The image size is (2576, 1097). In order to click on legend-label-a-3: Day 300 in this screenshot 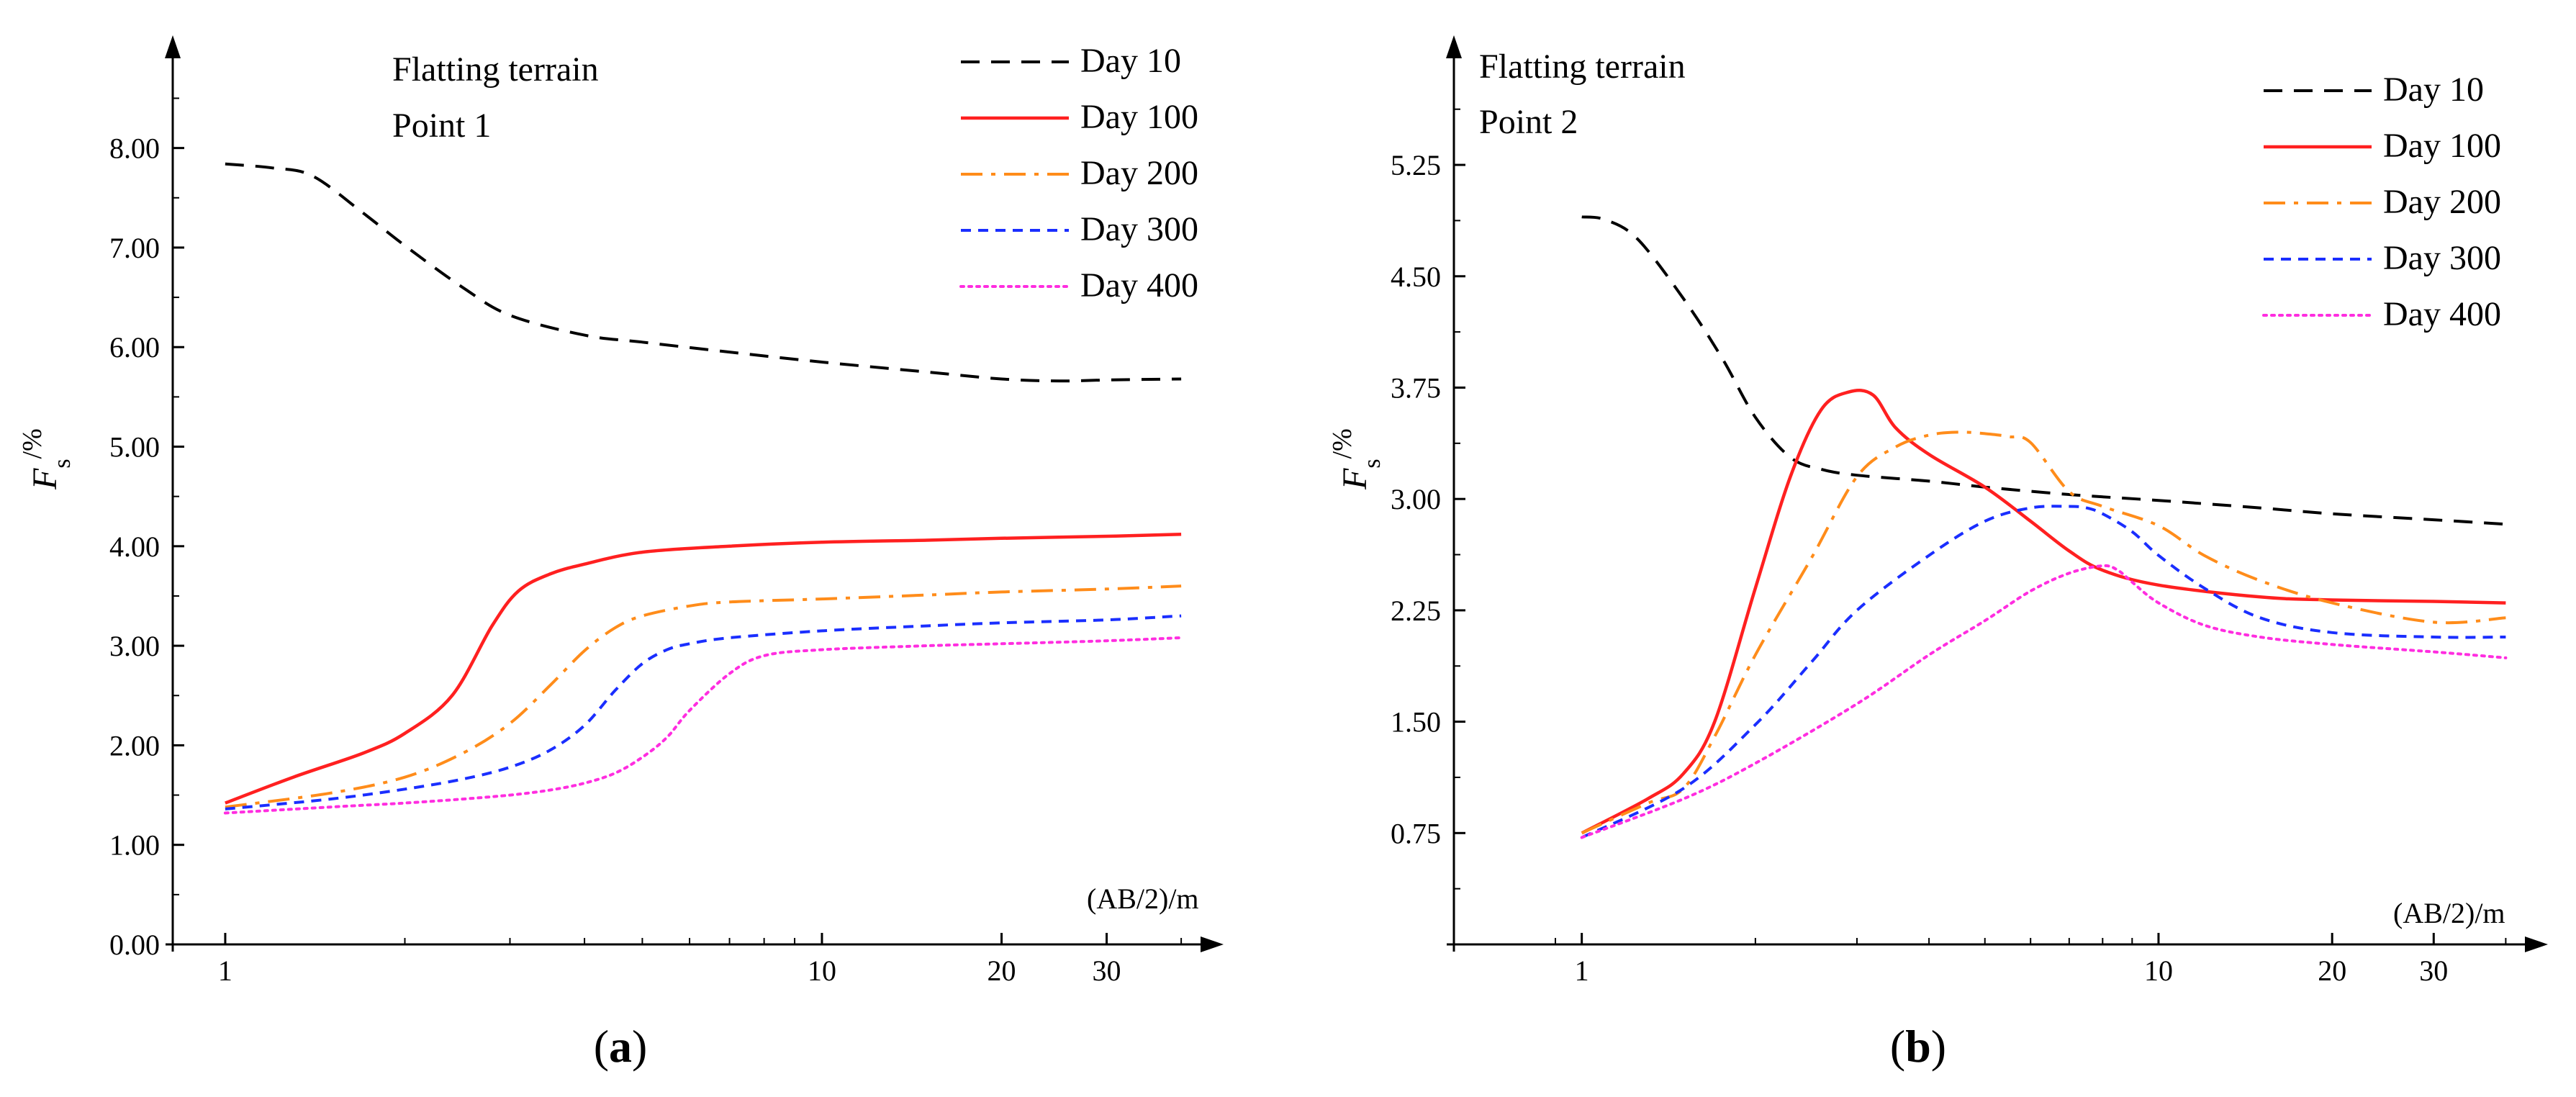, I will do `click(1139, 229)`.